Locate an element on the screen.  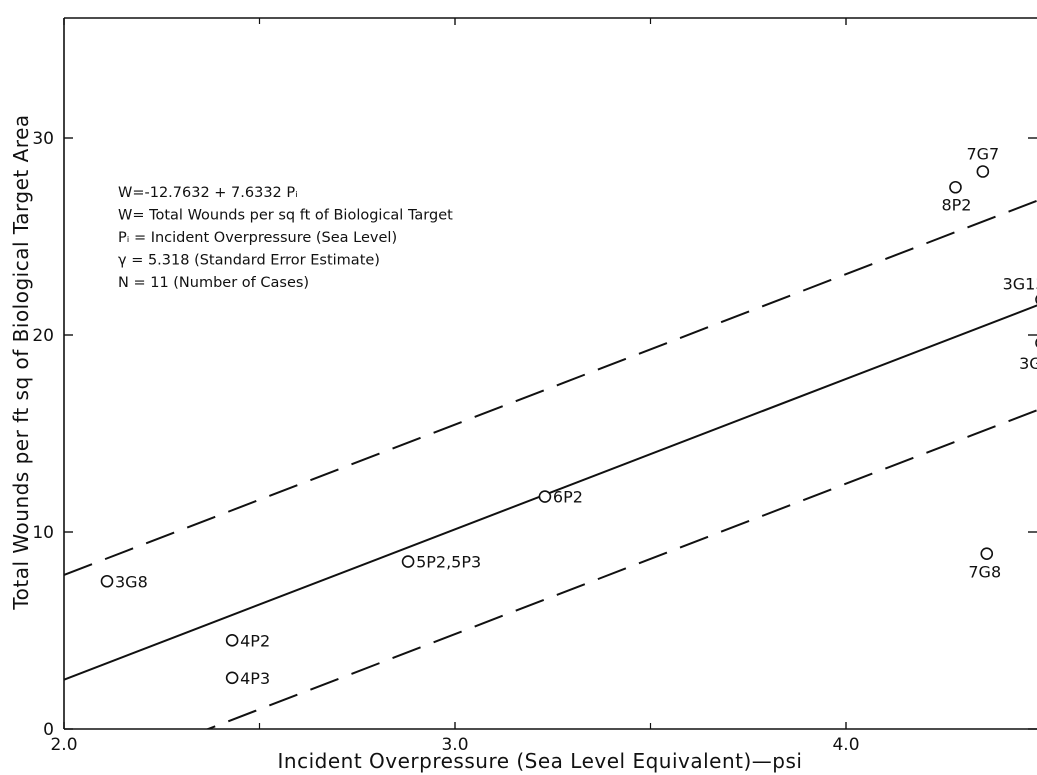
data-point-group: 5P2,5P3 is located at coordinates (441, 562).